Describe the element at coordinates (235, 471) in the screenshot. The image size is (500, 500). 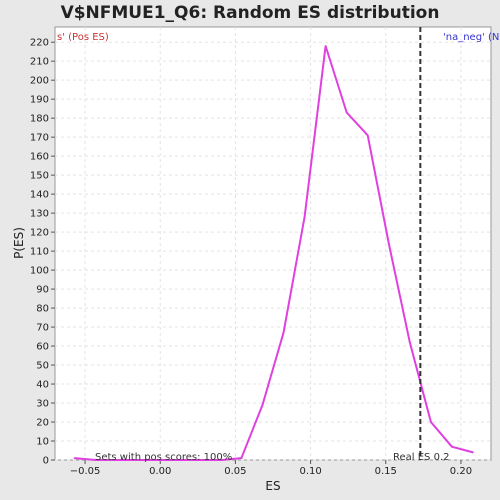
I see `x-tick-label: 0.05` at that location.